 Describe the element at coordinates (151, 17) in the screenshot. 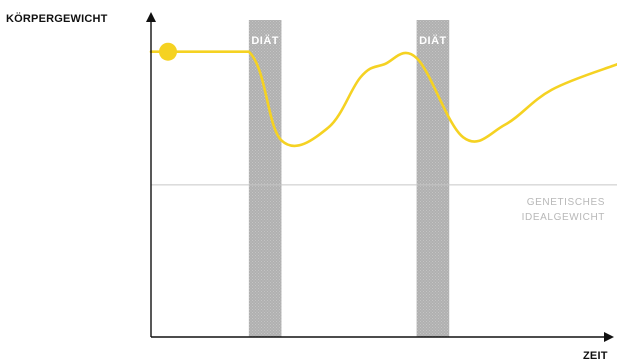

I see `y-axis-arrow-icon` at that location.